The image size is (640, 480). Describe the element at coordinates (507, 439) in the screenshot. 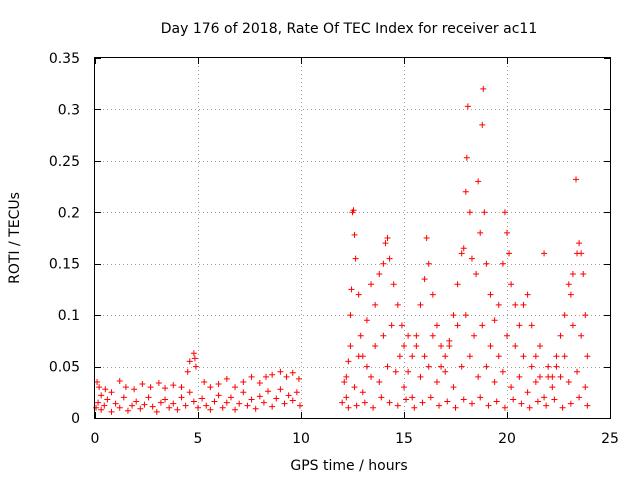

I see `x-tick-label: 20` at that location.